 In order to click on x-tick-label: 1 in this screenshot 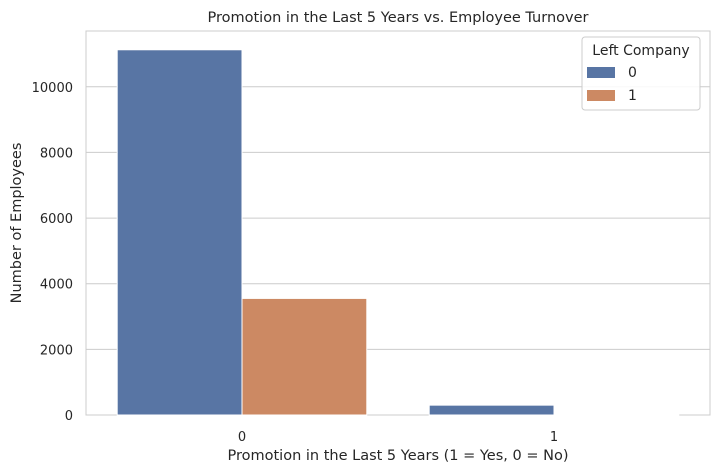, I will do `click(554, 437)`.